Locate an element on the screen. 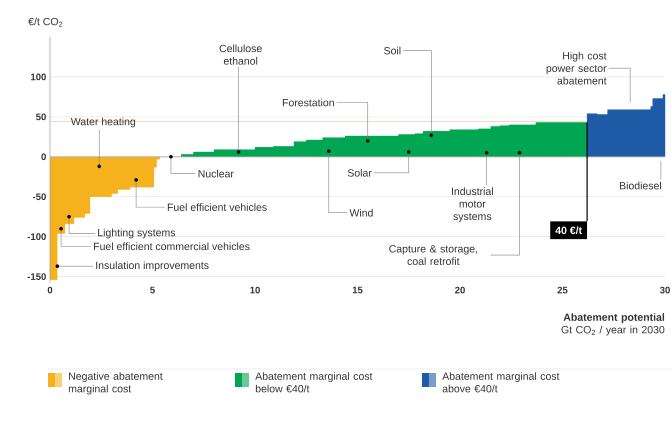 The height and width of the screenshot is (422, 672). y-tick-label: 100 is located at coordinates (38, 77).